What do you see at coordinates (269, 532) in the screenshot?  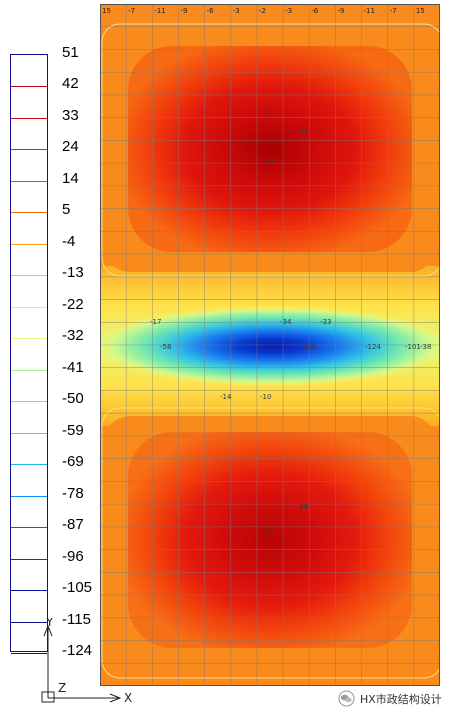 I see `contour-value-label: 43` at bounding box center [269, 532].